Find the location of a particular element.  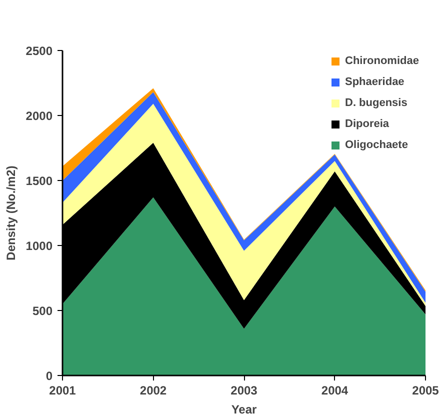

y-tick-label: 2000 is located at coordinates (39, 116).